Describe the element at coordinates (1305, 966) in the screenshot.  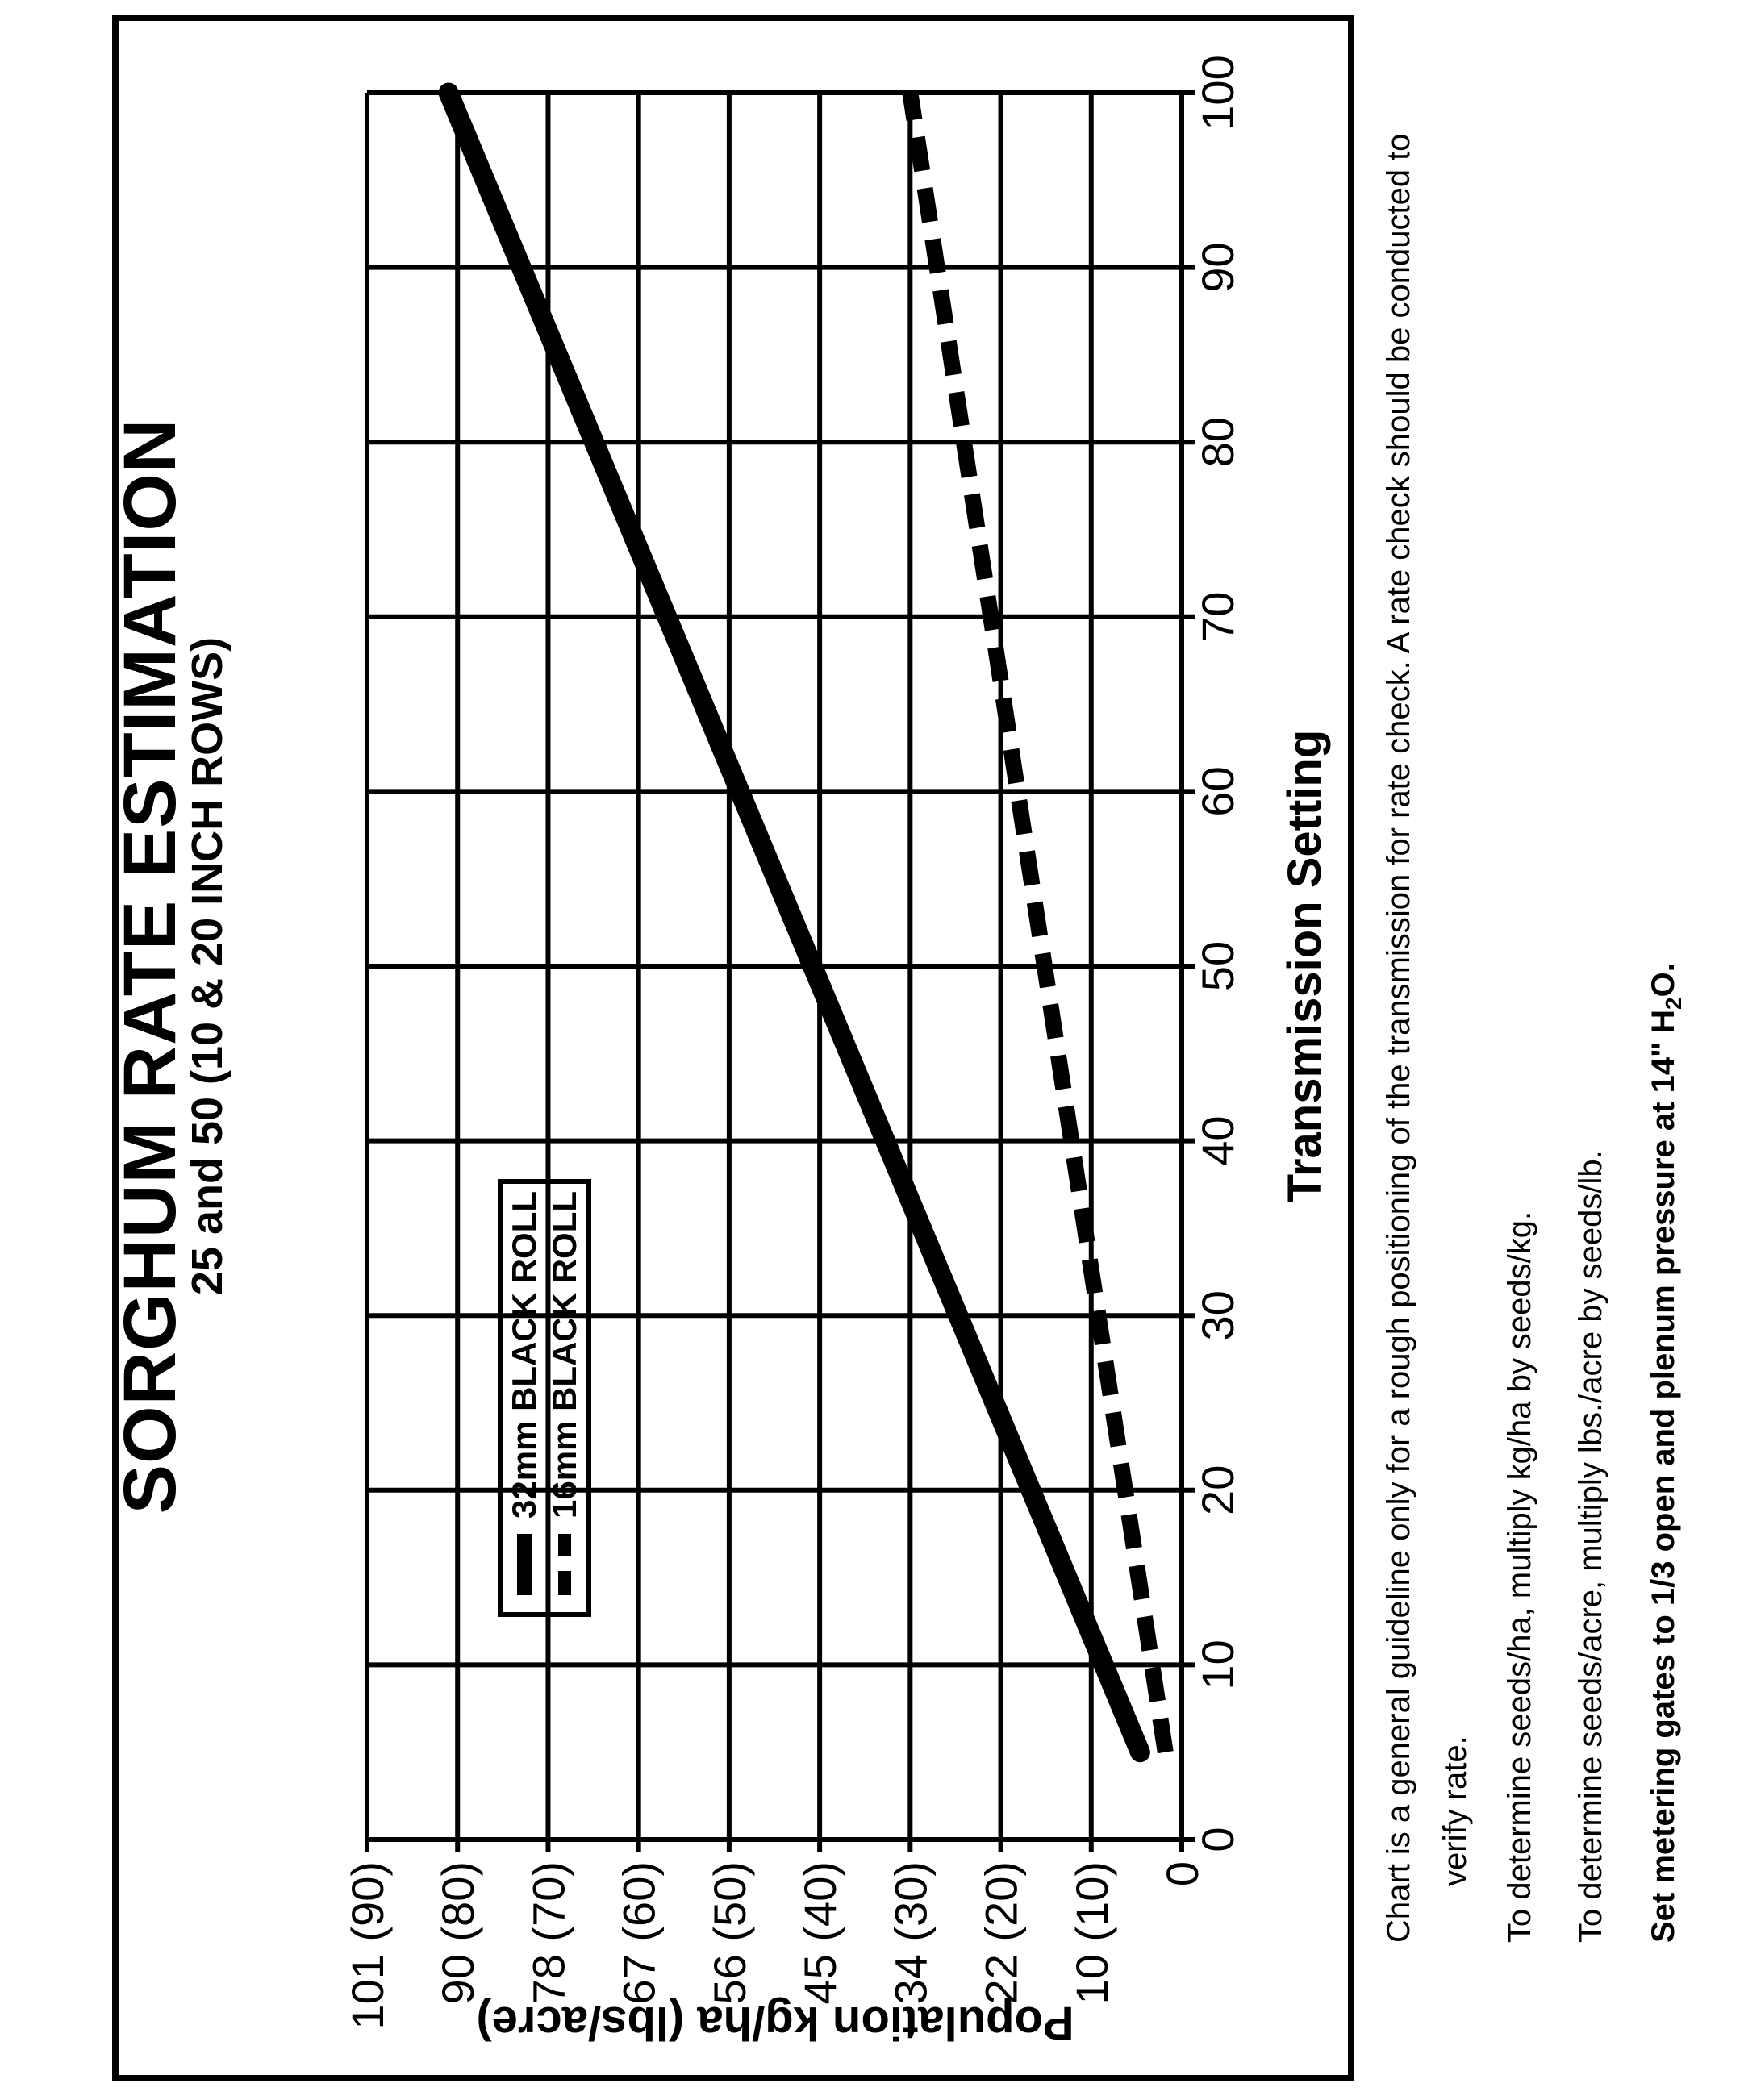
I see `x-axis-title: Transmission Setting` at that location.